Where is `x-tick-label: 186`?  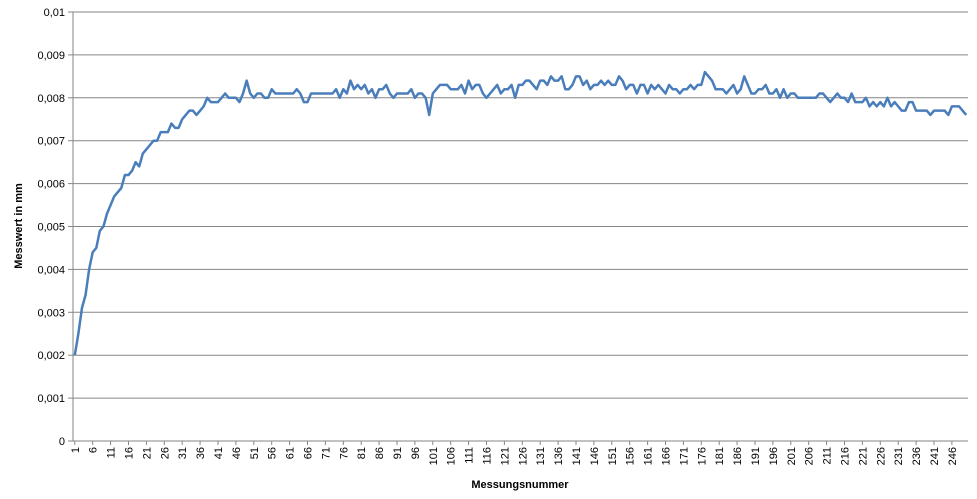
x-tick-label: 186 is located at coordinates (738, 456).